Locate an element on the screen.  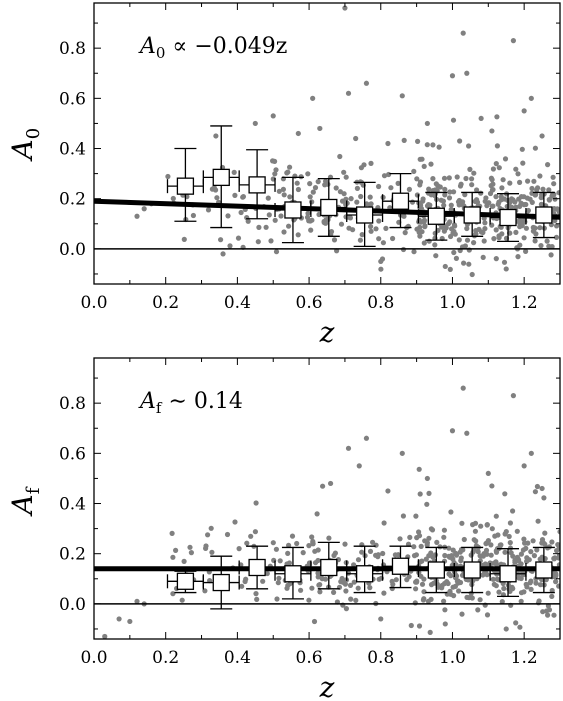
y-axis-label-var: A is located at coordinates (22, 505).